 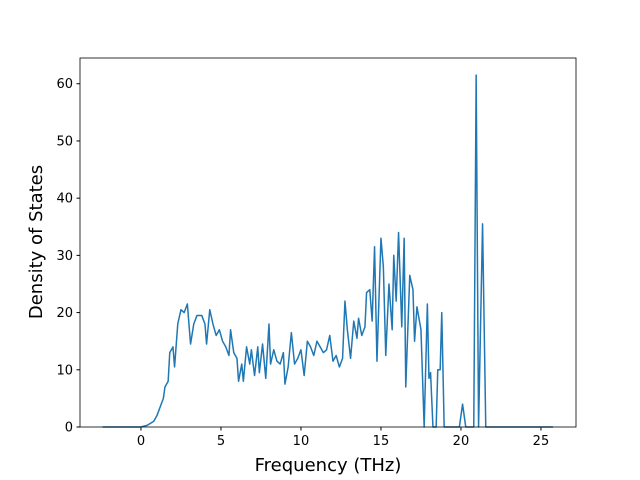 I want to click on y-tick-label: 0, so click(x=69, y=428).